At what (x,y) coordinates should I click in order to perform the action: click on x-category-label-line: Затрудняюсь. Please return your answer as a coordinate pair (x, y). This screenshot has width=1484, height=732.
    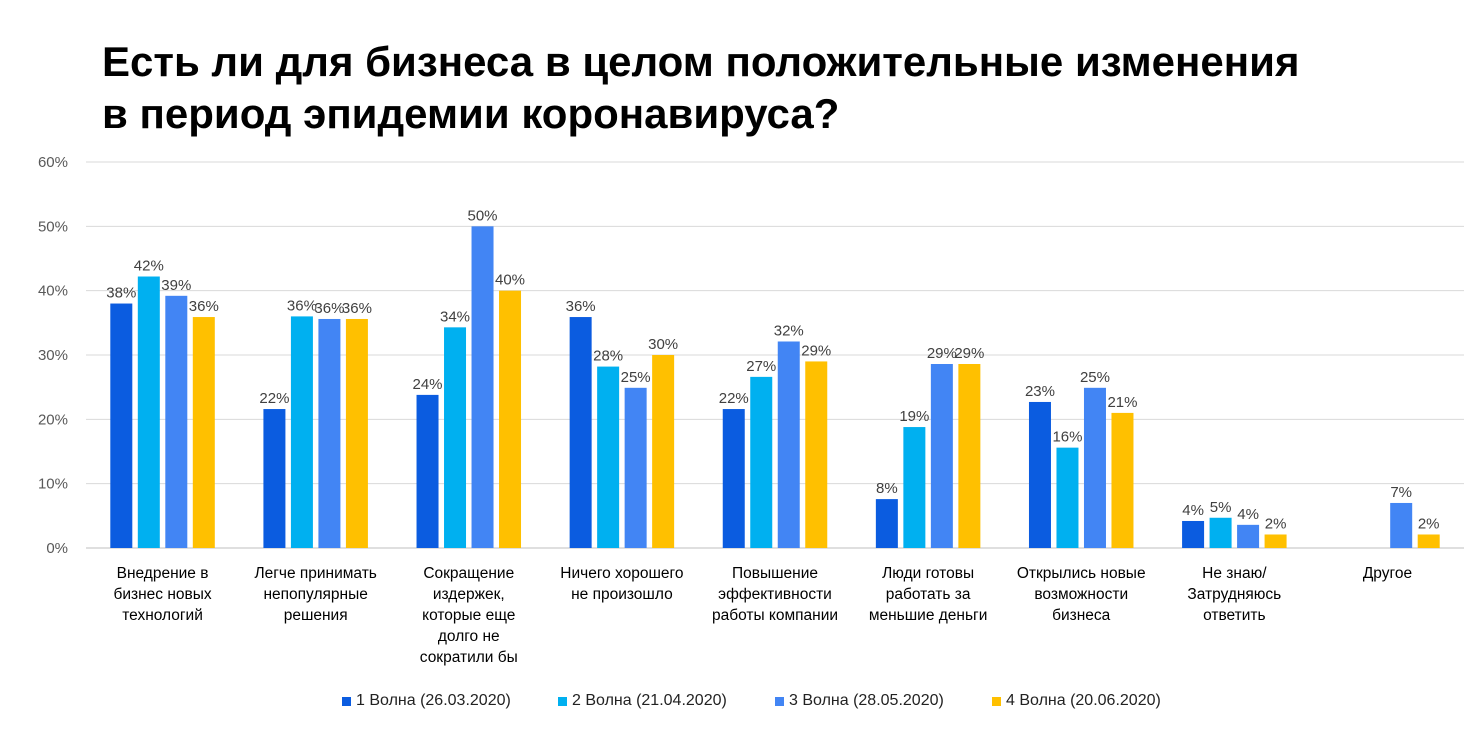
    Looking at the image, I should click on (1234, 594).